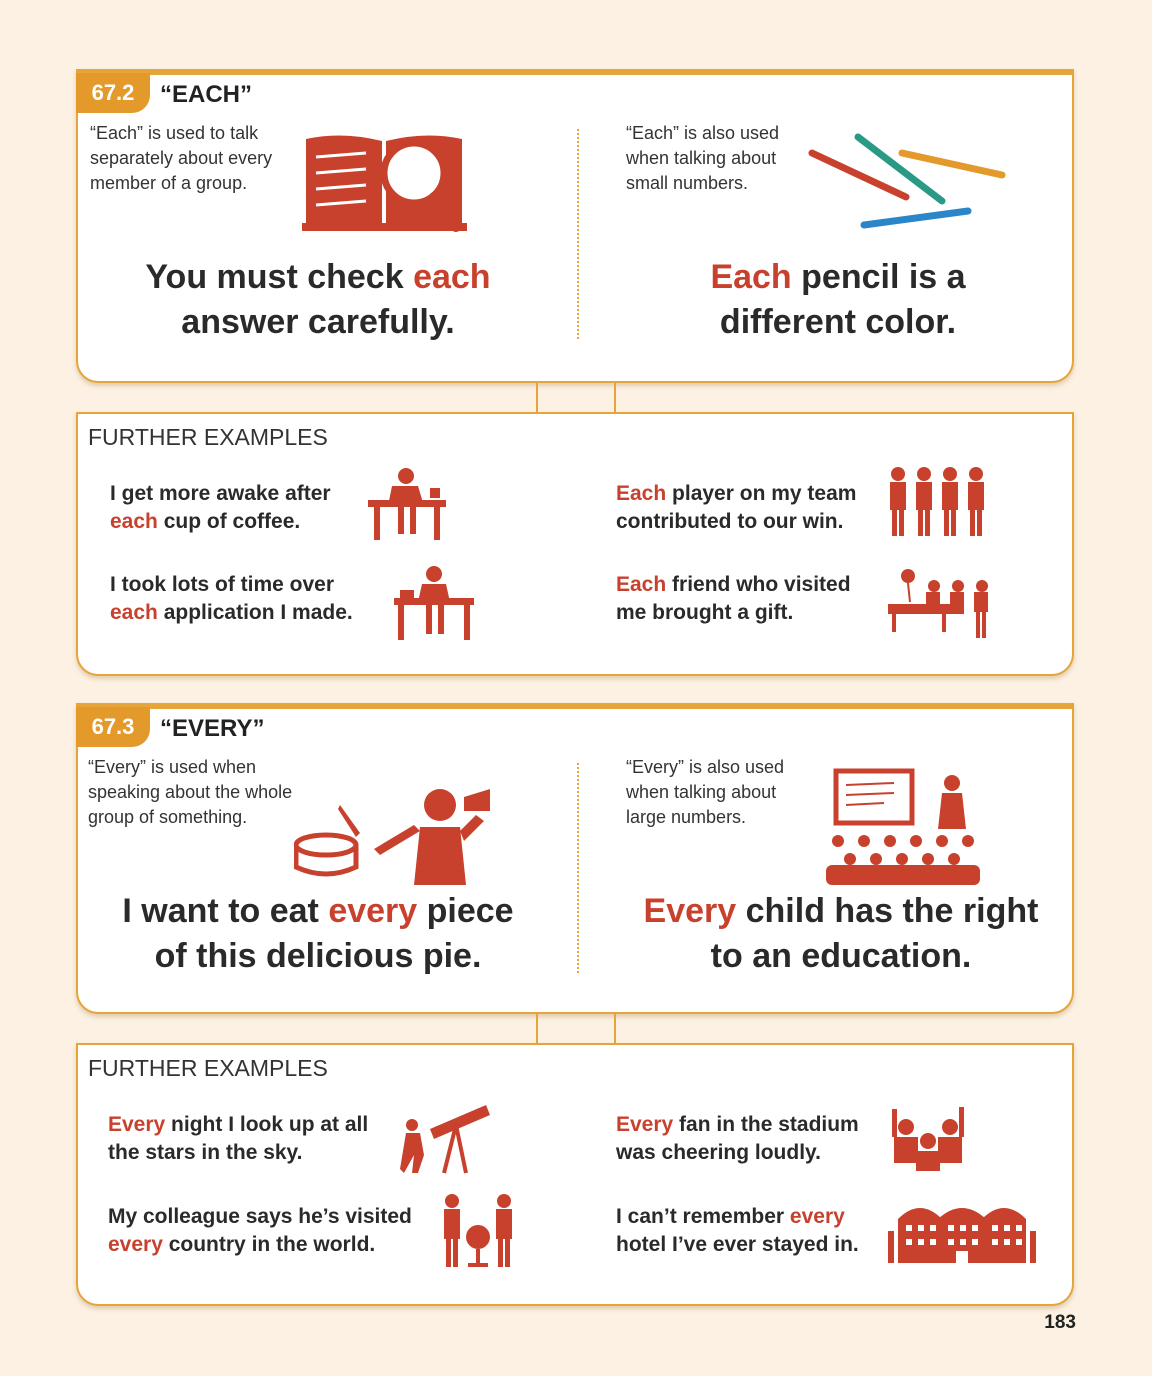 The width and height of the screenshot is (1152, 1376). What do you see at coordinates (445, 1139) in the screenshot?
I see `telescope-icon` at bounding box center [445, 1139].